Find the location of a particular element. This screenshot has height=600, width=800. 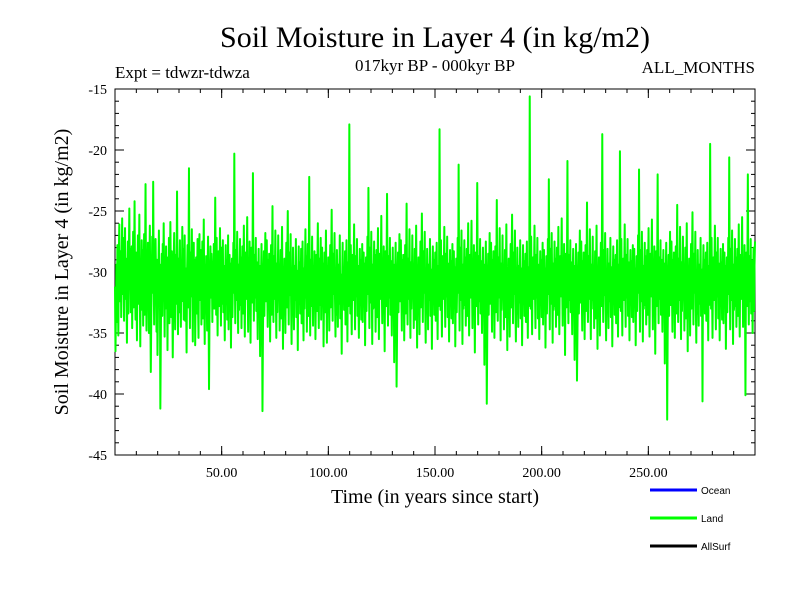

y-tick-label: -15 is located at coordinates (97, 90).